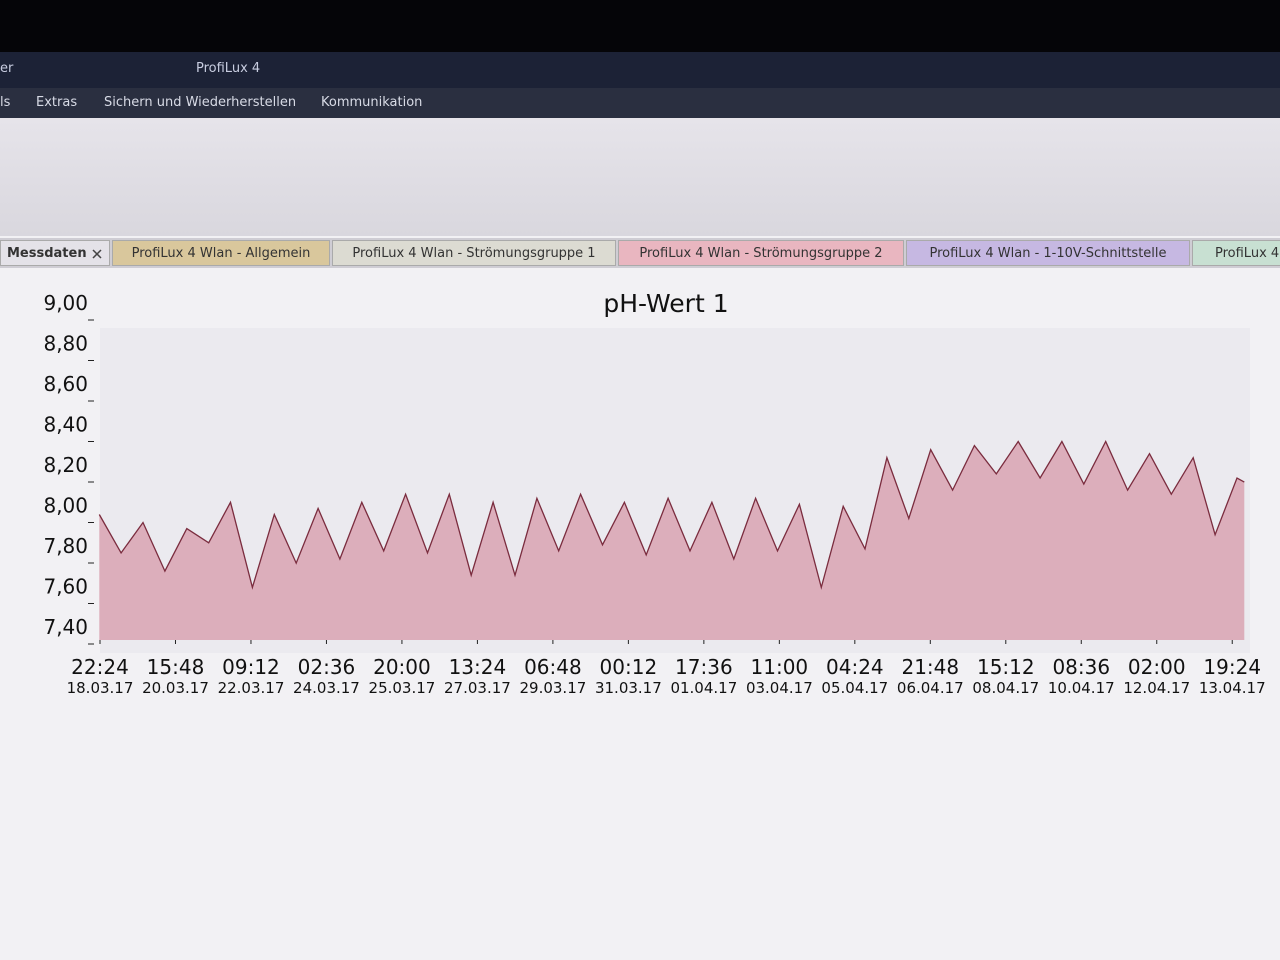 The height and width of the screenshot is (960, 1280). I want to click on y-tick-label: 8,40, so click(65, 425).